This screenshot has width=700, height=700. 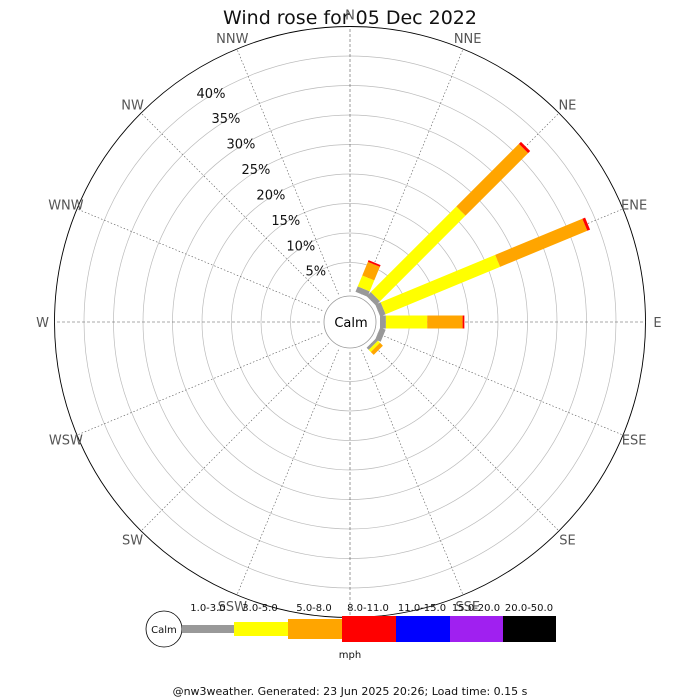 I want to click on radial-label: 25%, so click(x=255, y=170).